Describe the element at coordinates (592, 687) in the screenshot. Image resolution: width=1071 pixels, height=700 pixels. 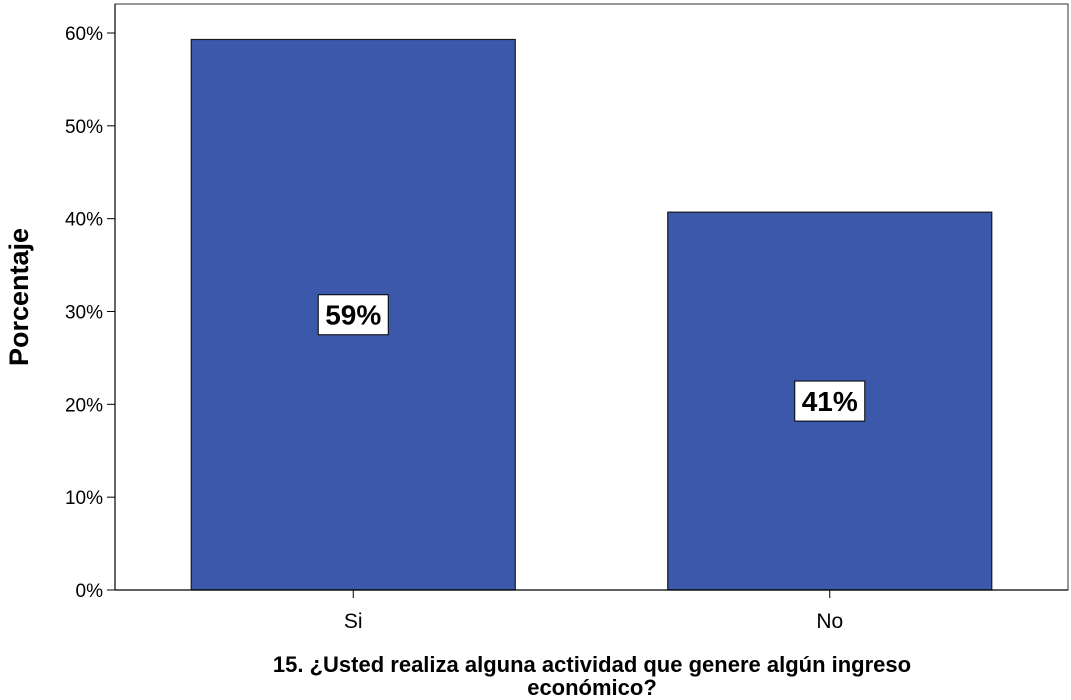
I see `x-axis-title-line-2: económico?` at that location.